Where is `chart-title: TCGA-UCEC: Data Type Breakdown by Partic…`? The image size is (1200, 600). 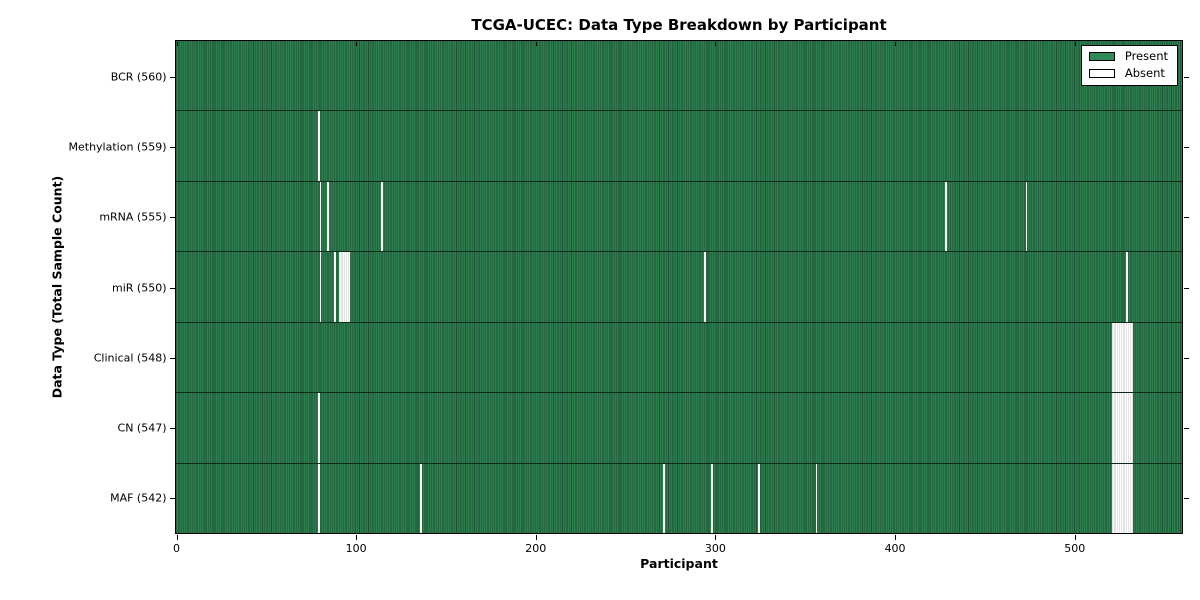
chart-title: TCGA-UCEC: Data Type Breakdown by Partic… is located at coordinates (679, 25).